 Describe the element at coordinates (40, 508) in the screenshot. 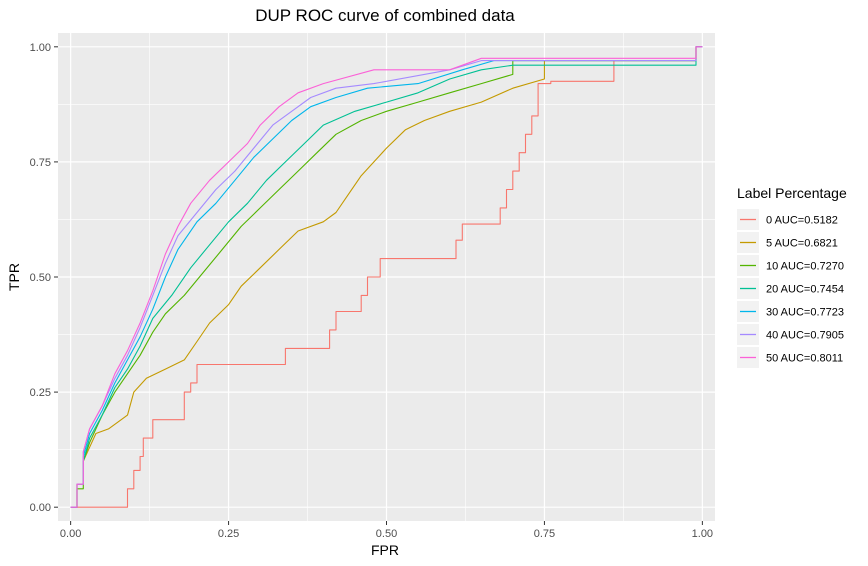

I see `y-tick-label: 0.00` at that location.